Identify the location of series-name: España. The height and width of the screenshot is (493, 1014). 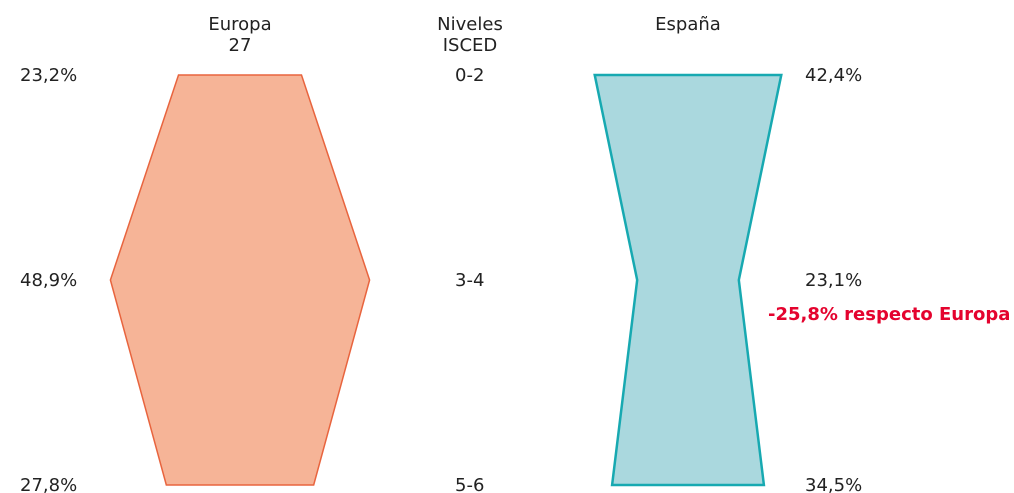
(688, 24).